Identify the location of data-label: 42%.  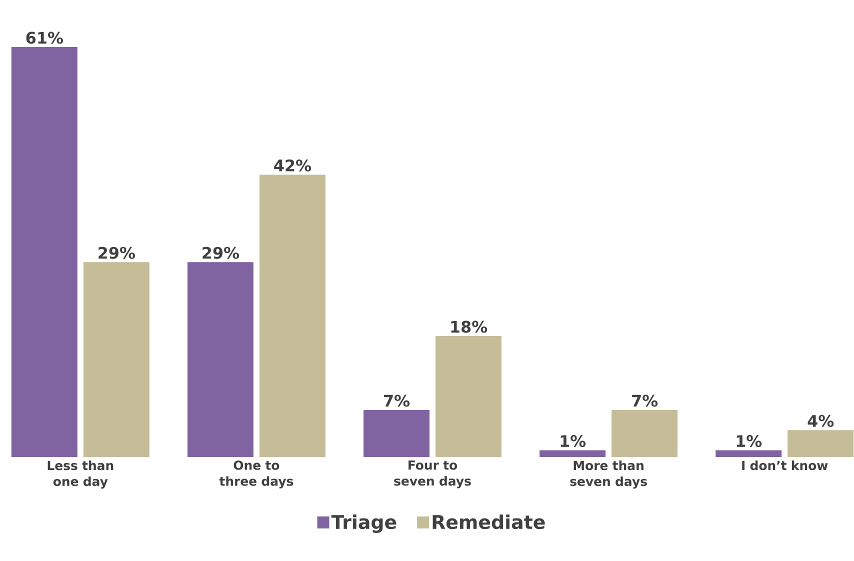
(293, 165).